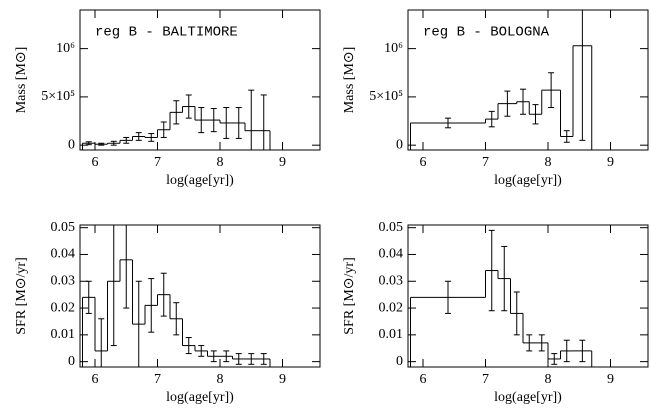 The height and width of the screenshot is (411, 651). Describe the element at coordinates (166, 33) in the screenshot. I see `panel-title: reg B - BALTIMORE` at that location.